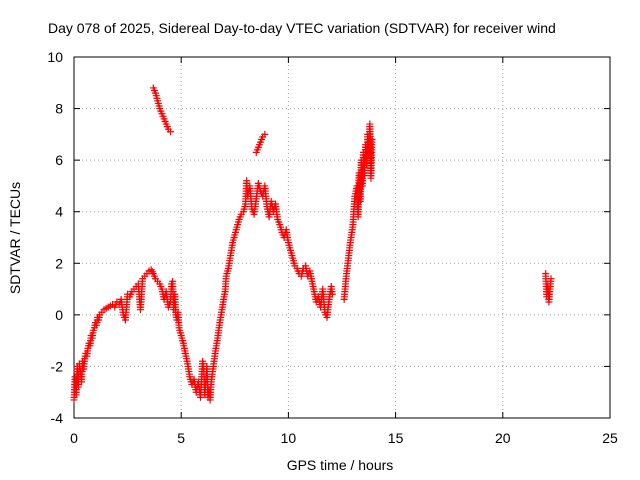 The image size is (640, 480). Describe the element at coordinates (59, 109) in the screenshot. I see `y-tick-label: 8` at that location.